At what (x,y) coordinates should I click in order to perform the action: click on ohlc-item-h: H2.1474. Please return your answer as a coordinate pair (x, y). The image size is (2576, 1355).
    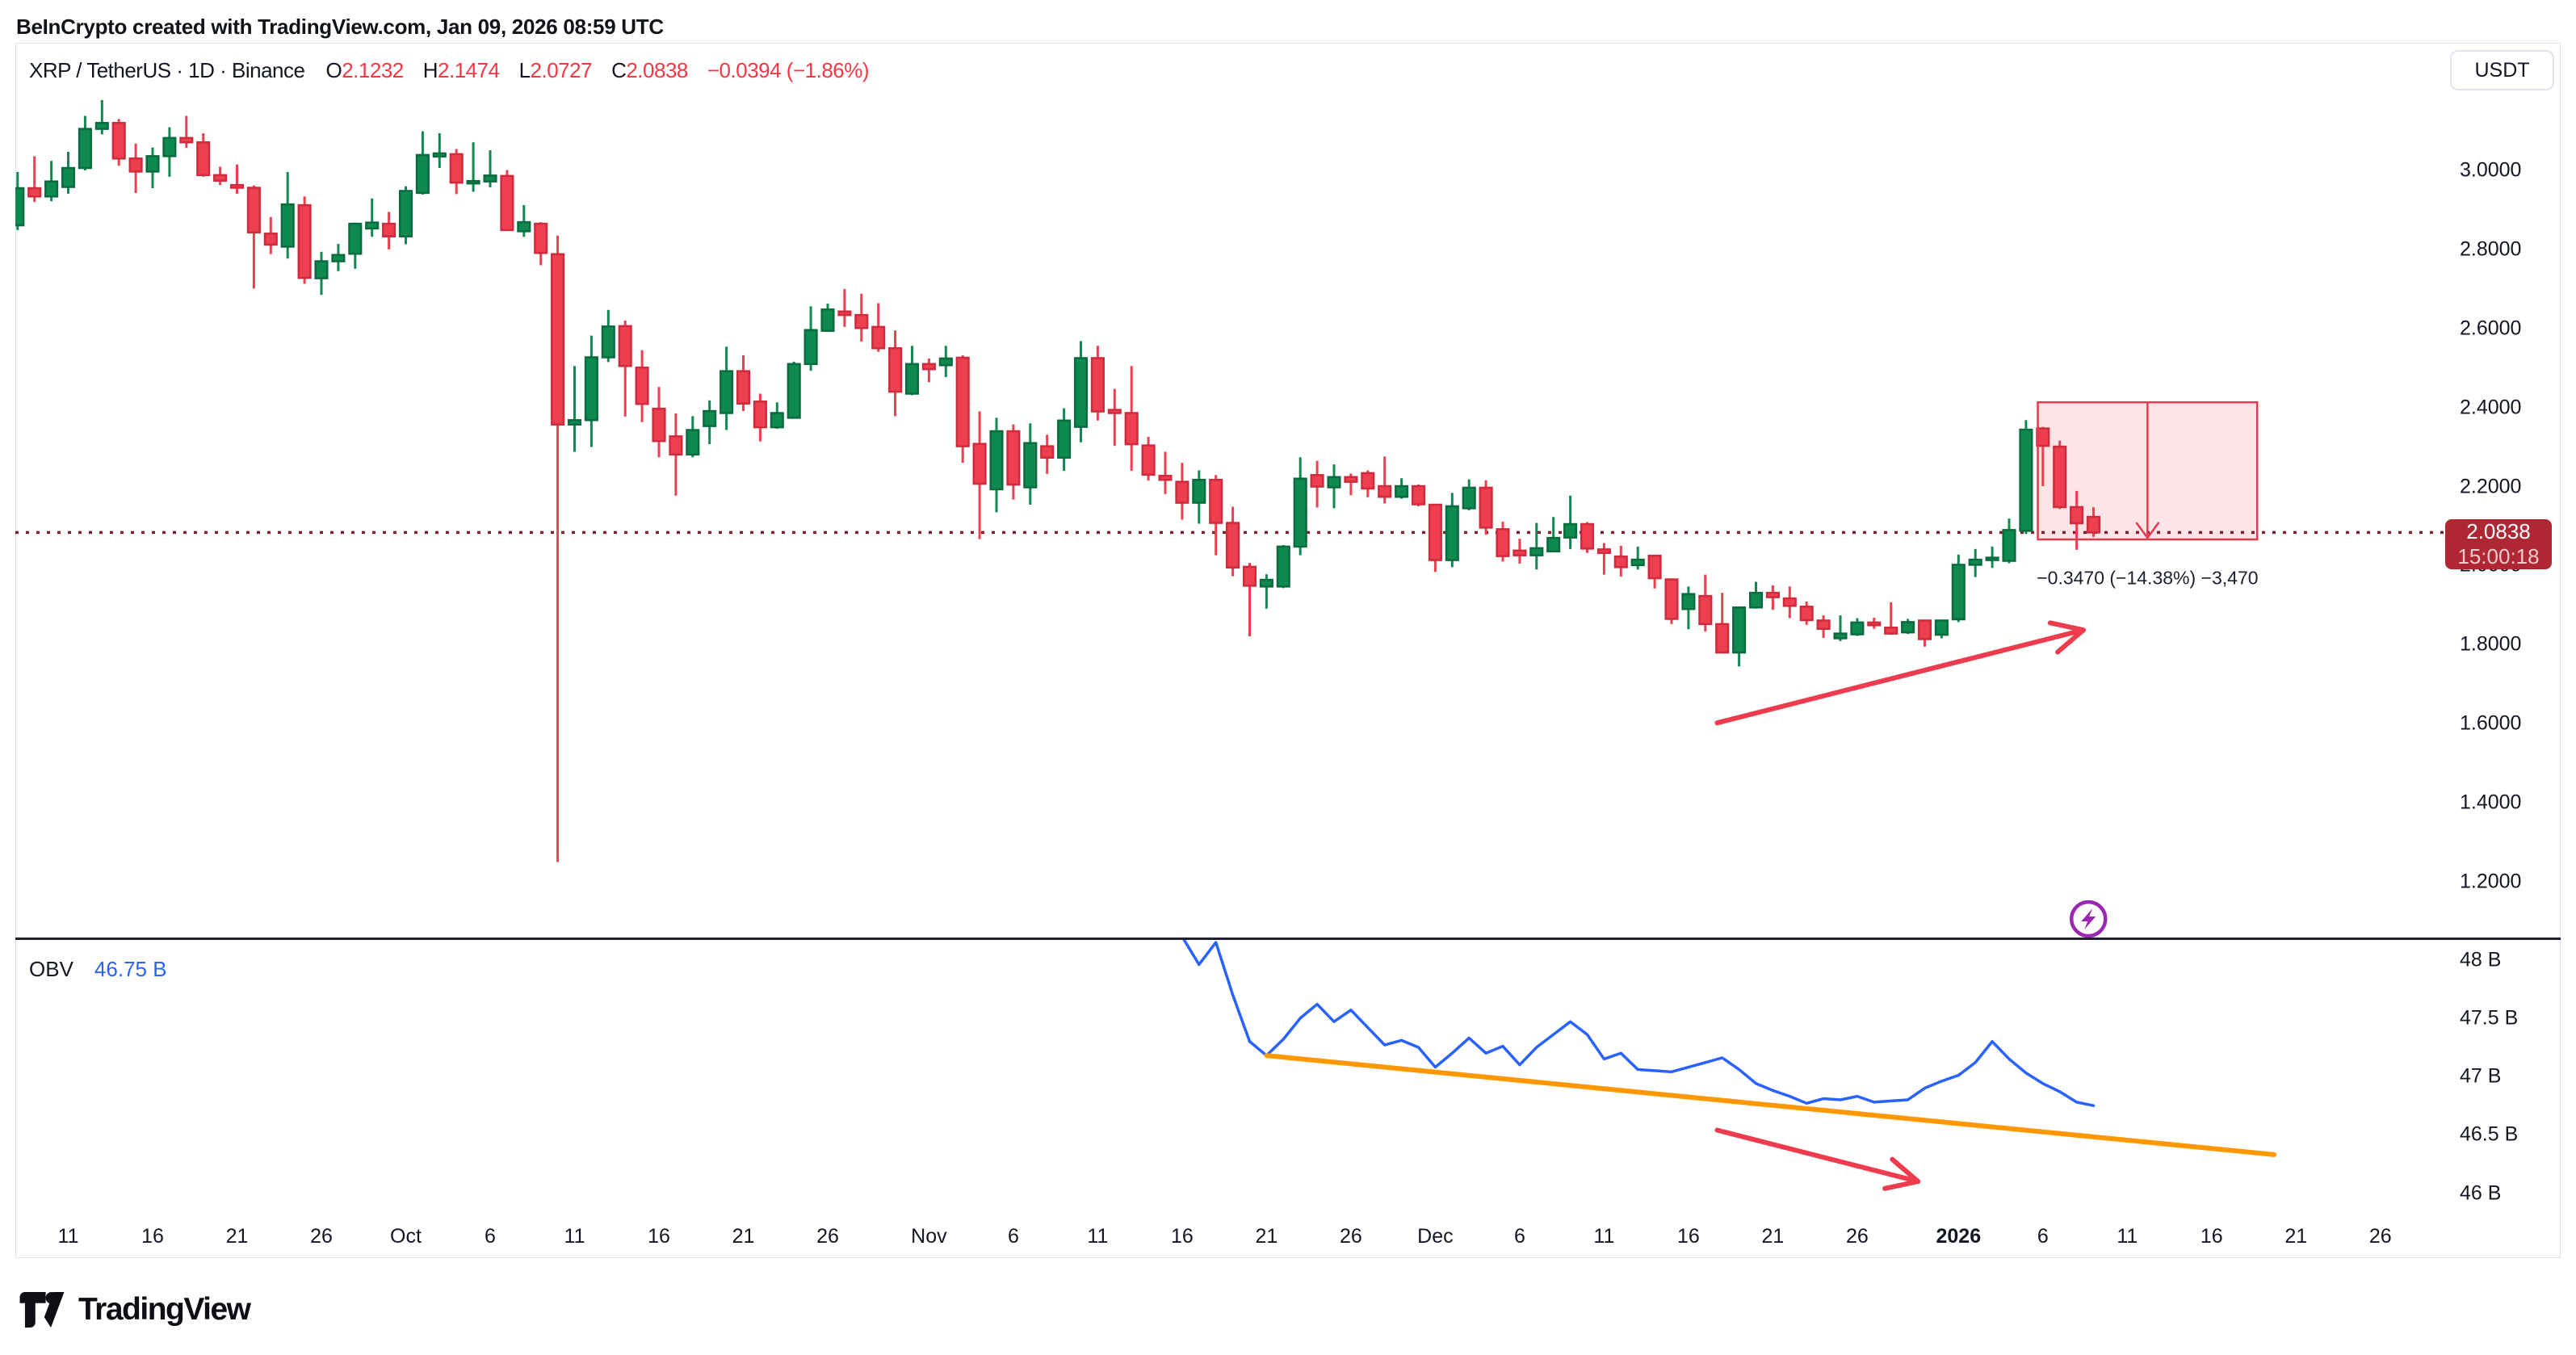
    Looking at the image, I should click on (461, 69).